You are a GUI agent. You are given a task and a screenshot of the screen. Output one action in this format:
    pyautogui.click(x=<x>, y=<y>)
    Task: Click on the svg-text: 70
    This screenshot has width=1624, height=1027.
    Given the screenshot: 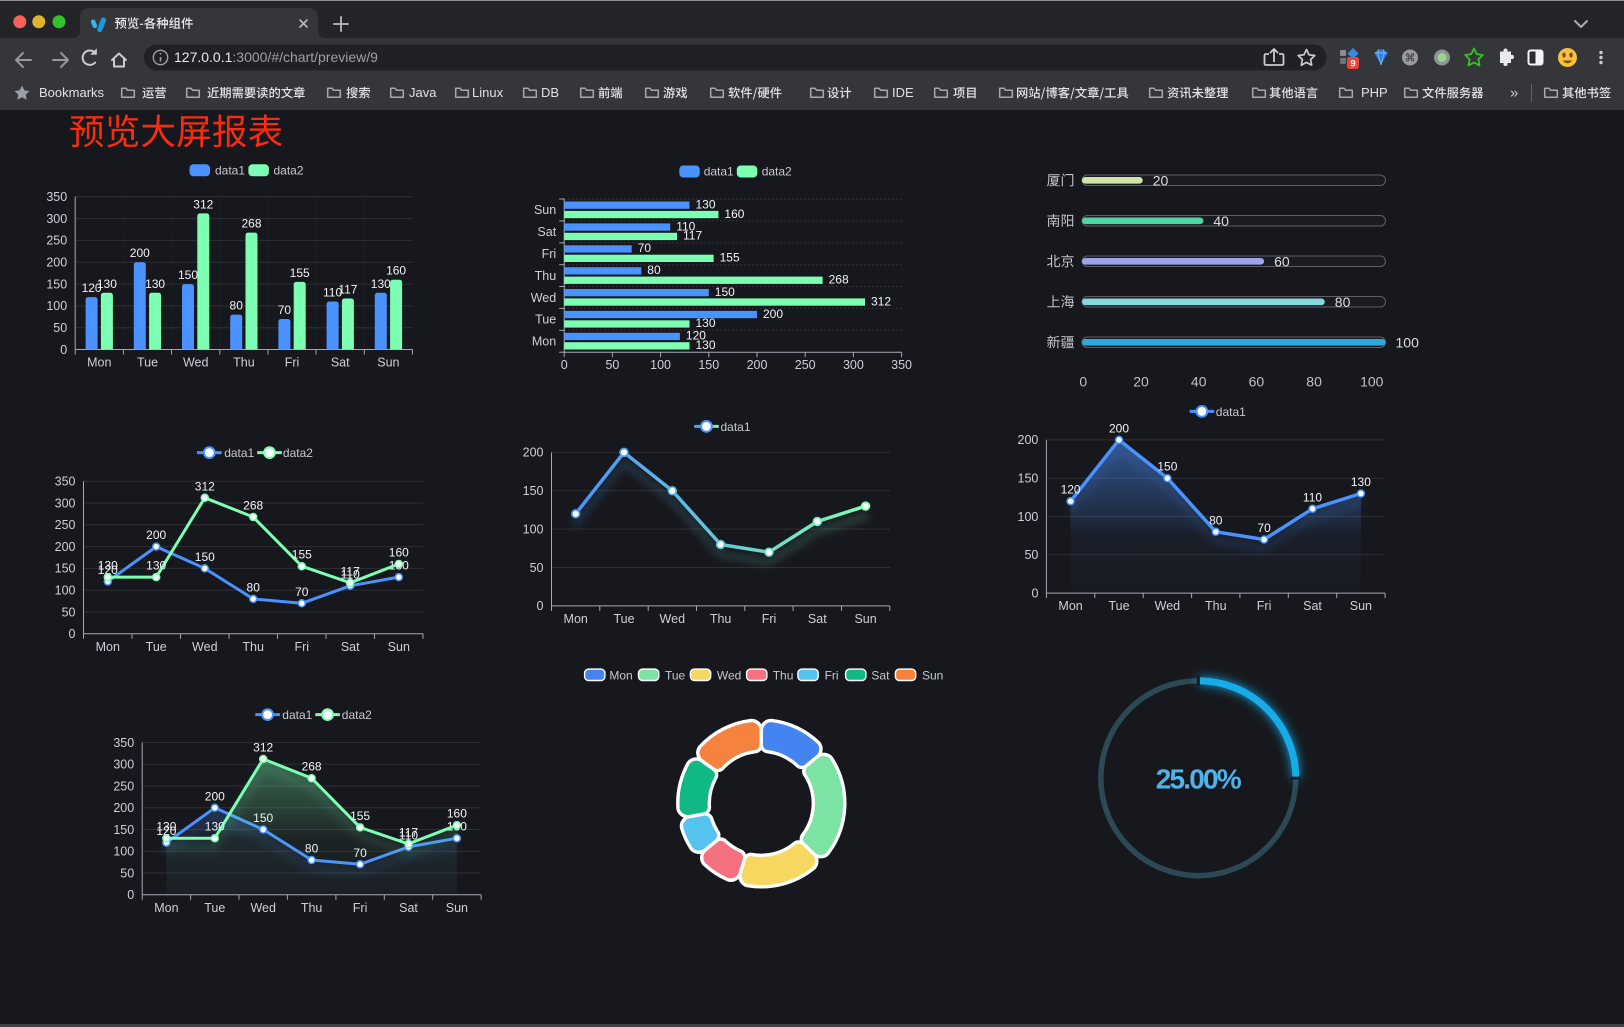 What is the action you would take?
    pyautogui.click(x=285, y=310)
    